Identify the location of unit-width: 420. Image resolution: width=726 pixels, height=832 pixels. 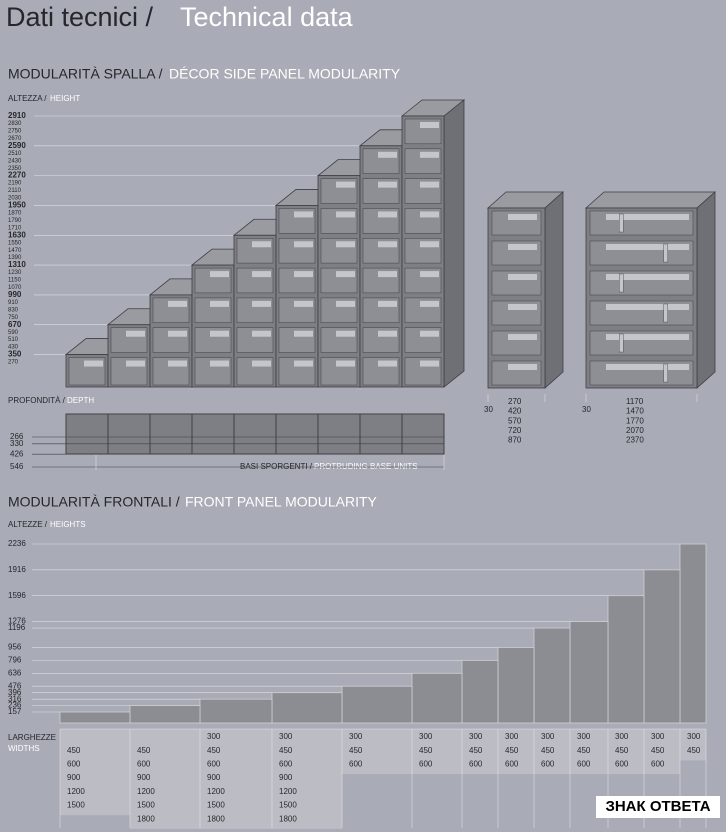
(515, 411).